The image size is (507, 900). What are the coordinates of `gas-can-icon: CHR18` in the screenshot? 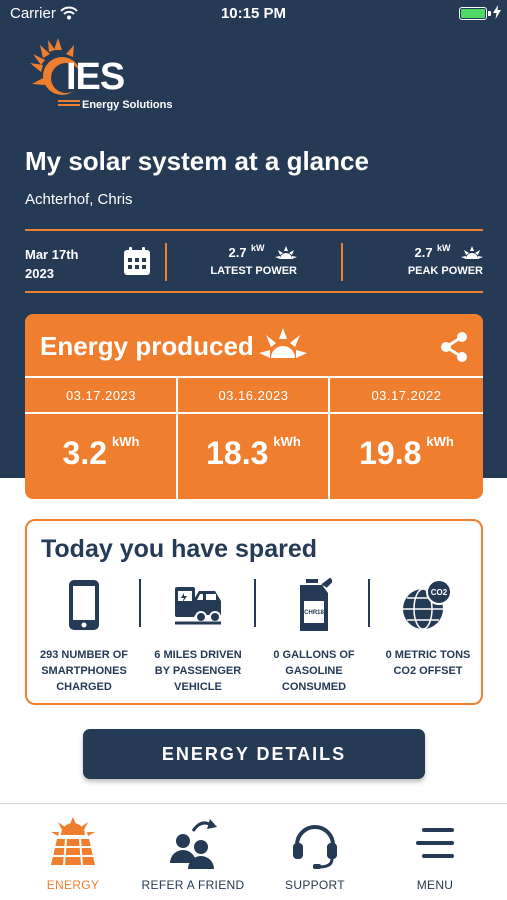 It's located at (316, 604).